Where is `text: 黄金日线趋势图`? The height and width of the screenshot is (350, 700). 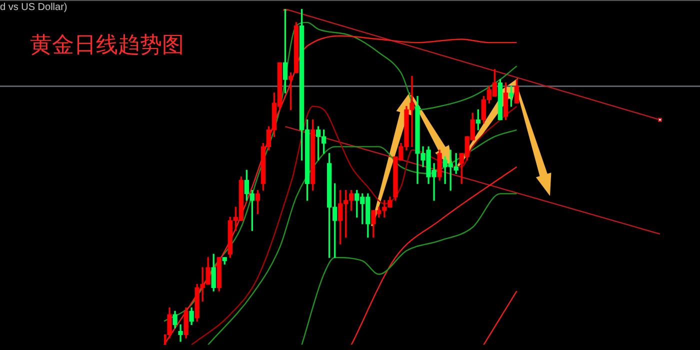 text: 黄金日线趋势图 is located at coordinates (107, 46).